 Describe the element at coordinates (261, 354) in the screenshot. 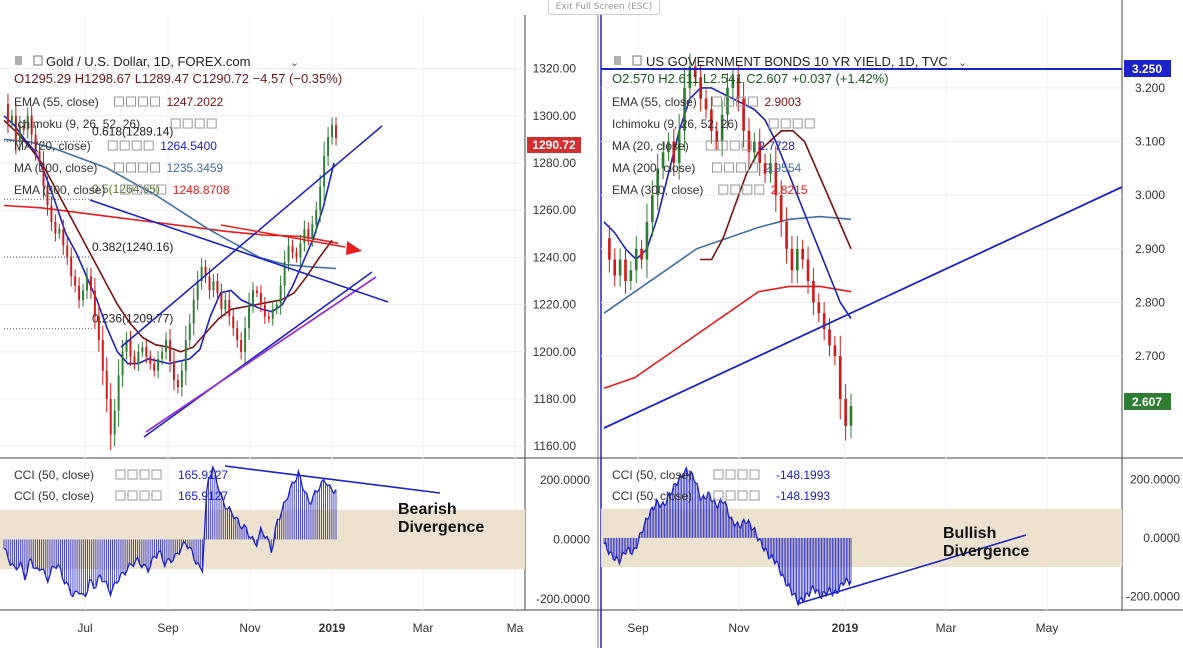

I see `support-trend-line-purple` at that location.